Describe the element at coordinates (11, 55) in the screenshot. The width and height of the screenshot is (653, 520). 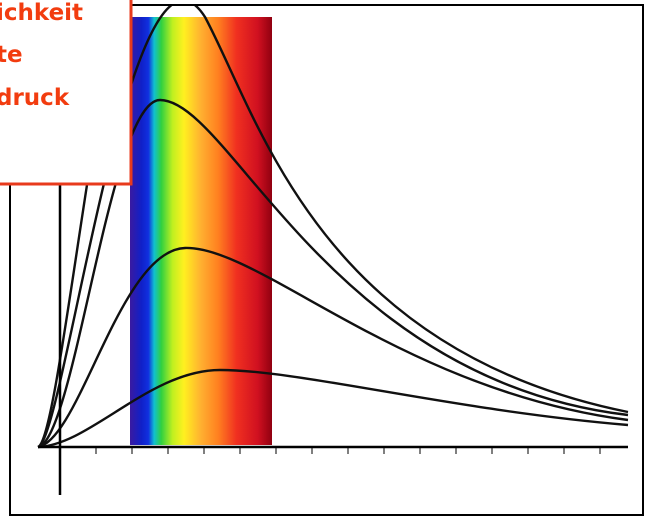
I see `label-line: te` at that location.